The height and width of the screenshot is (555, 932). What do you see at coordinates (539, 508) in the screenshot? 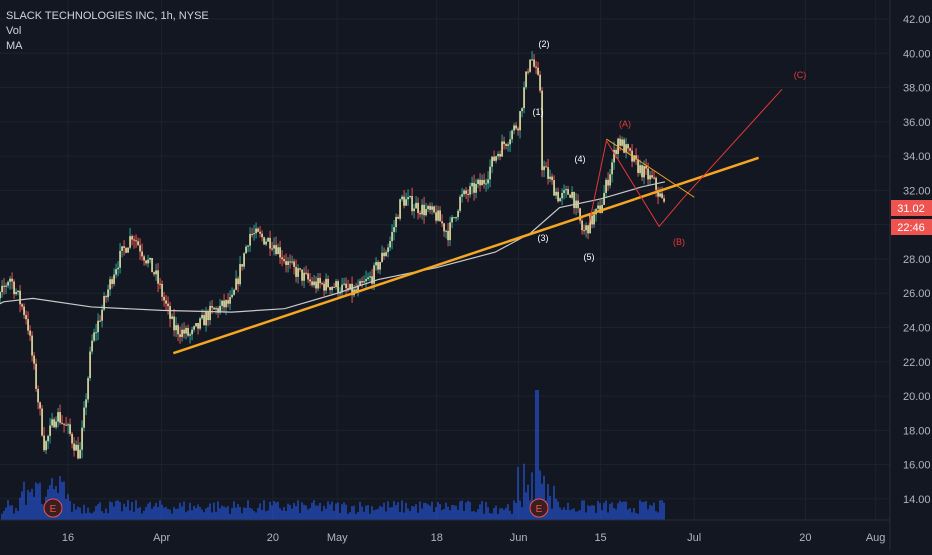
I see `earnings-marker-2: E` at bounding box center [539, 508].